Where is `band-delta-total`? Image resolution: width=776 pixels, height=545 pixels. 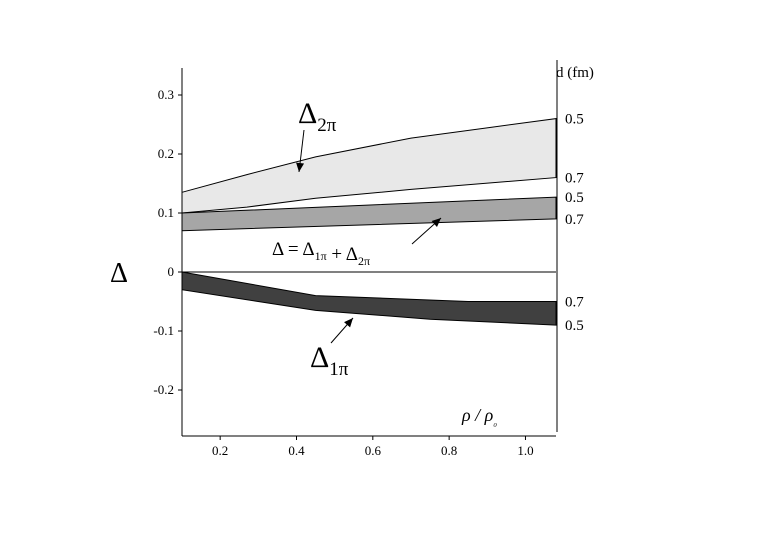
band-delta-total is located at coordinates (369, 214).